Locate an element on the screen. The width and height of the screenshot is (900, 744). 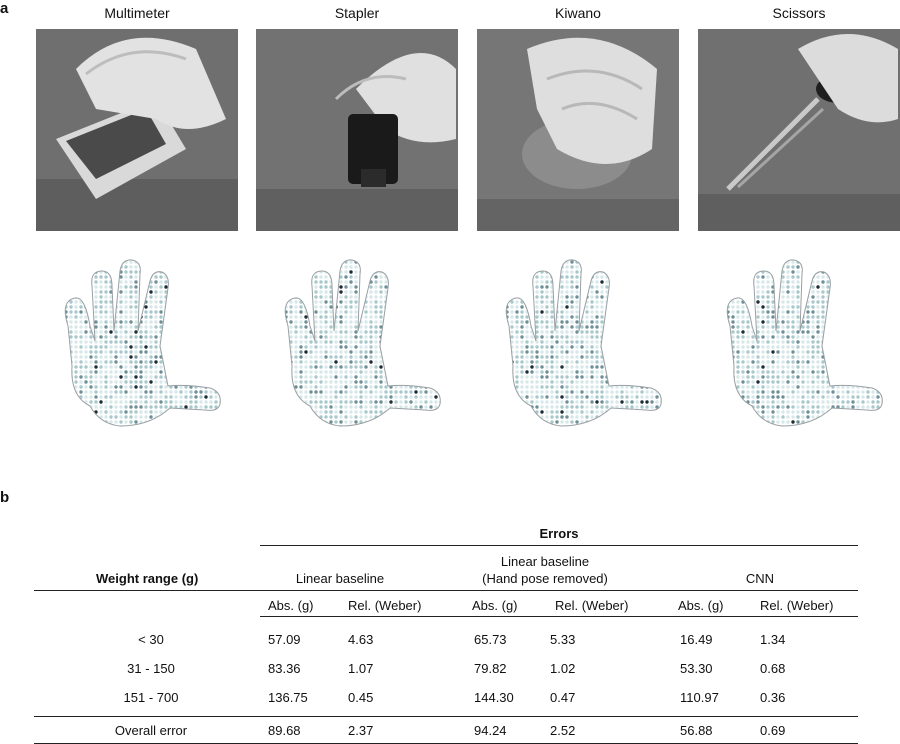
value-cell: 0.45 is located at coordinates (361, 697).